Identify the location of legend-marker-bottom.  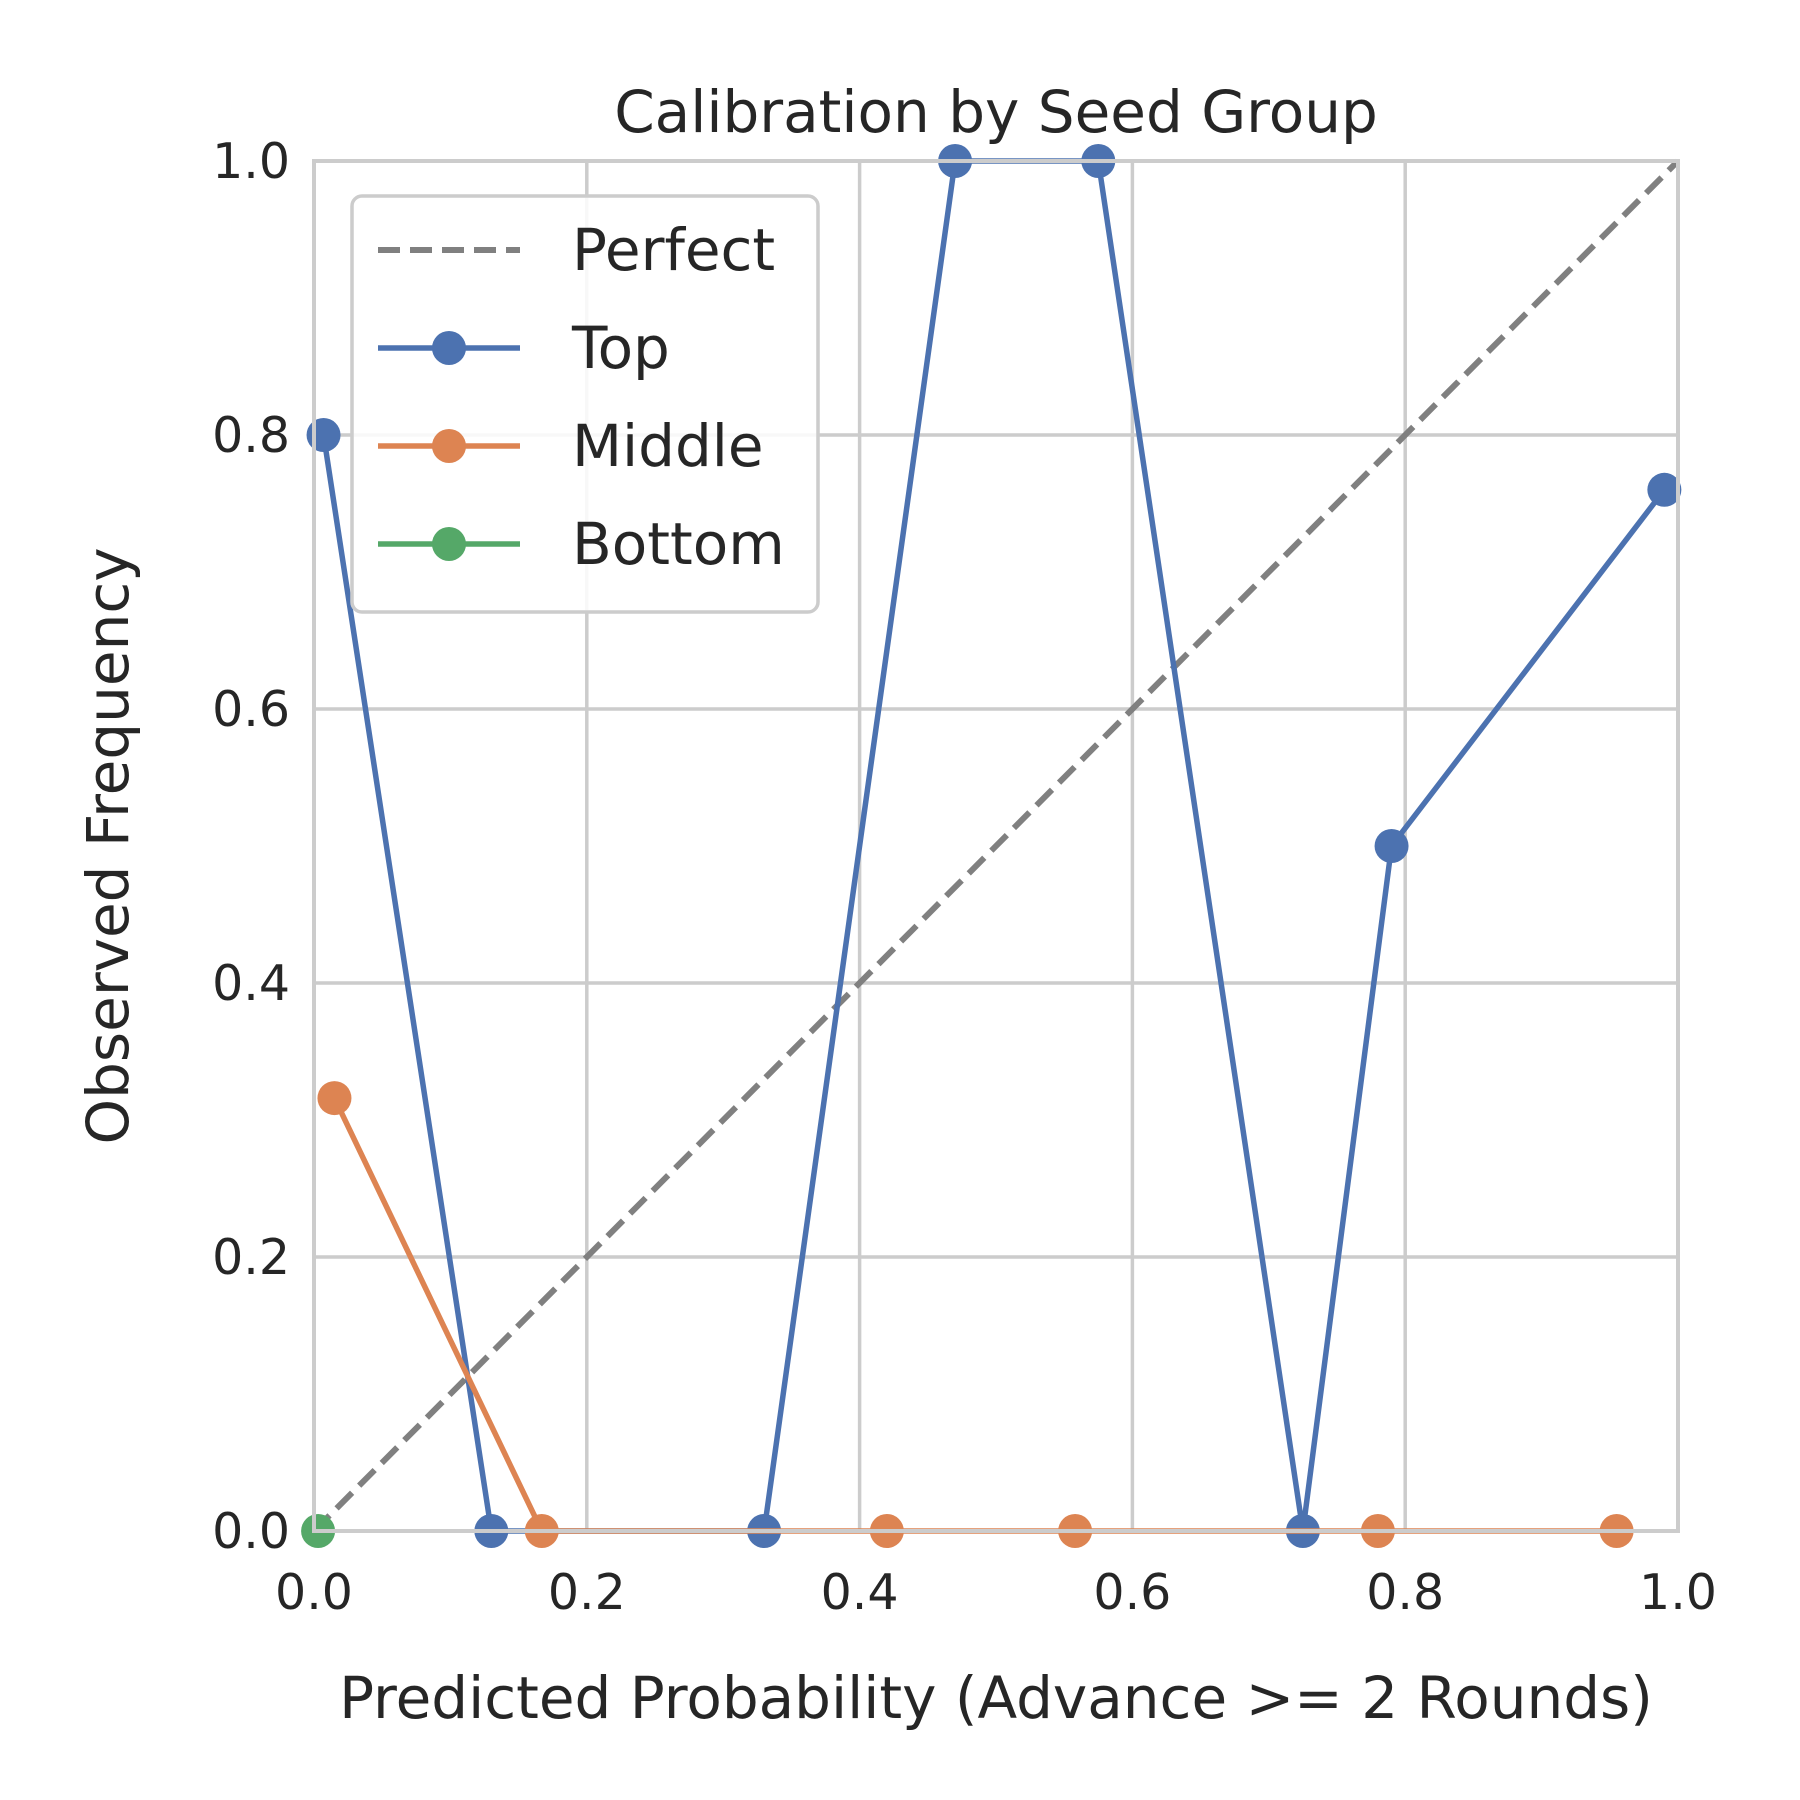
(449, 544).